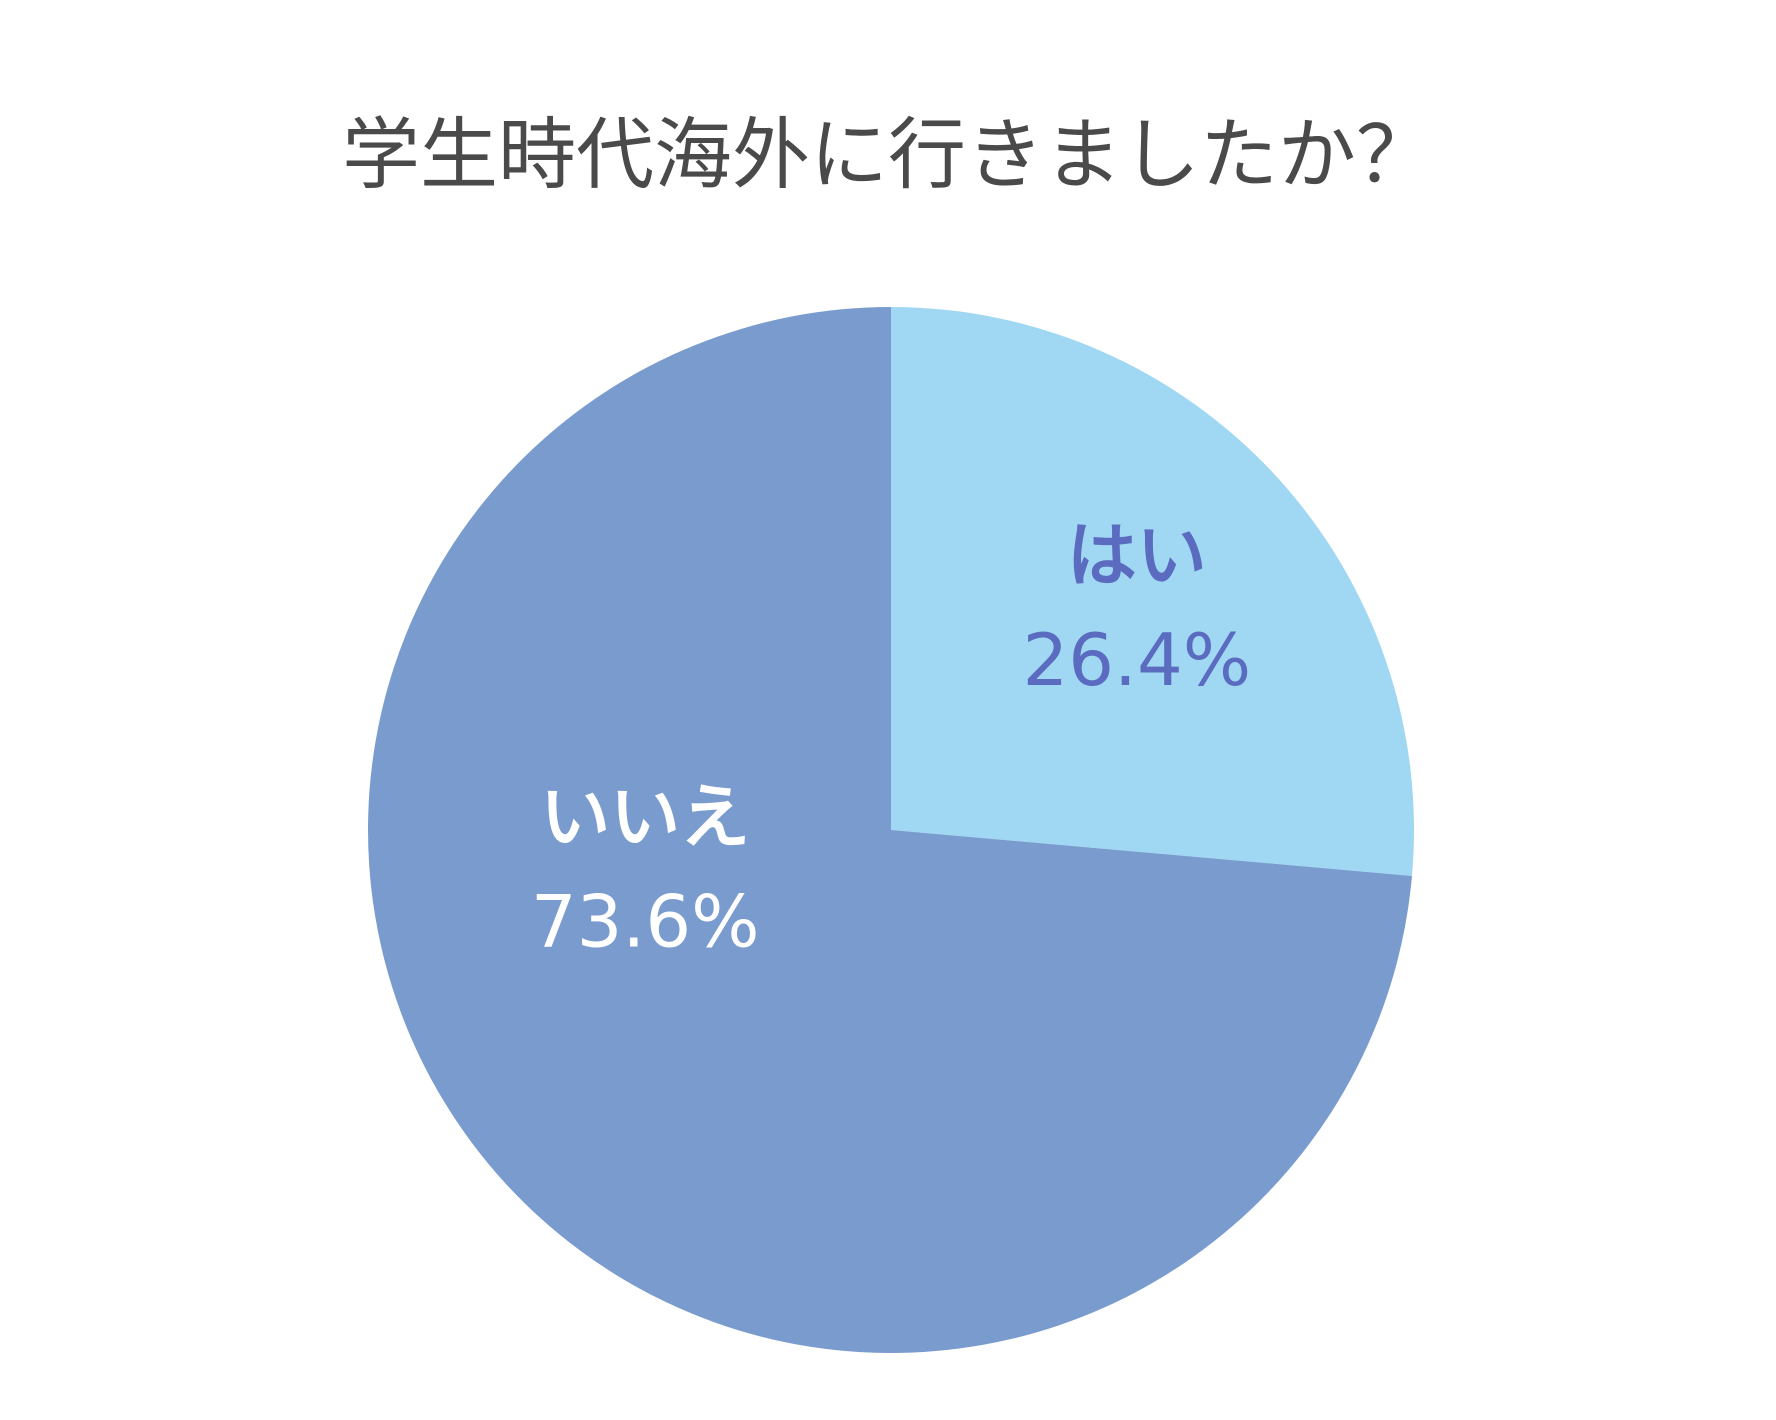 The height and width of the screenshot is (1420, 1776). I want to click on value-label: 26.4%, so click(1136, 660).